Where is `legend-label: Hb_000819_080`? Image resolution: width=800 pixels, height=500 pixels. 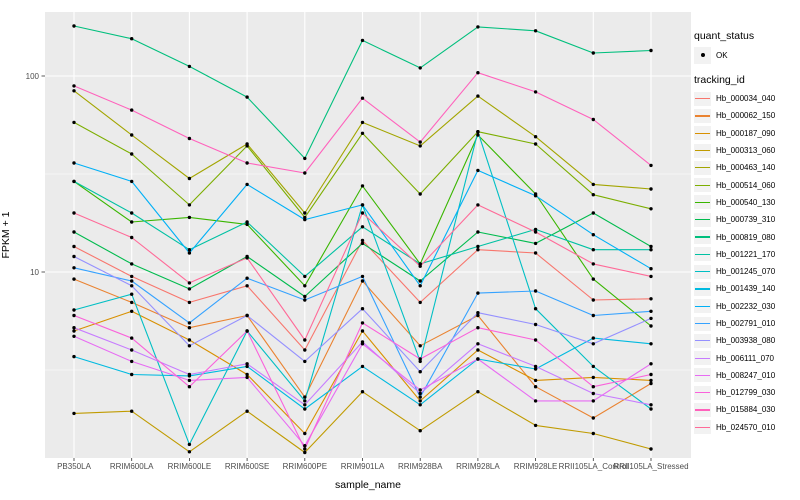 legend-label: Hb_000819_080 is located at coordinates (746, 237).